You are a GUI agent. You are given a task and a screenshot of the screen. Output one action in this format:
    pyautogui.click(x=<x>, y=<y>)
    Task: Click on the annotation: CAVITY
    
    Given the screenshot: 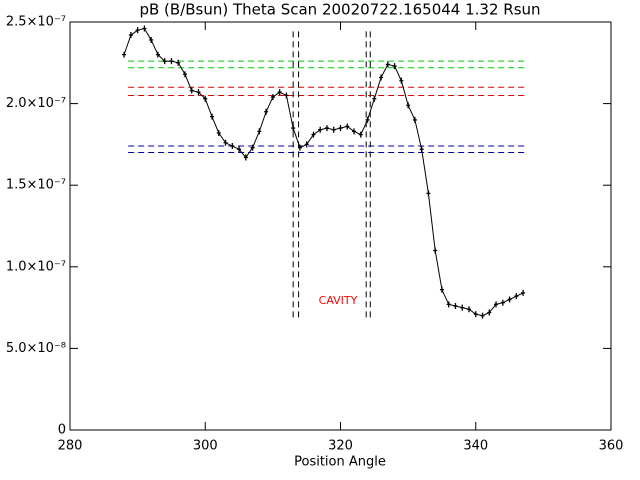 What is the action you would take?
    pyautogui.click(x=338, y=300)
    